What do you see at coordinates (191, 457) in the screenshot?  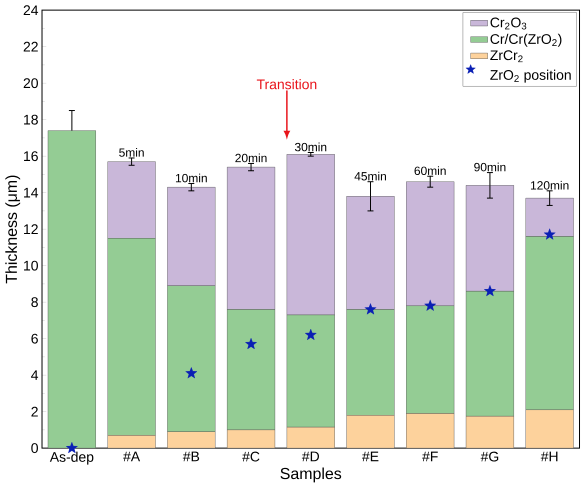 I see `x-tick-label: #B` at bounding box center [191, 457].